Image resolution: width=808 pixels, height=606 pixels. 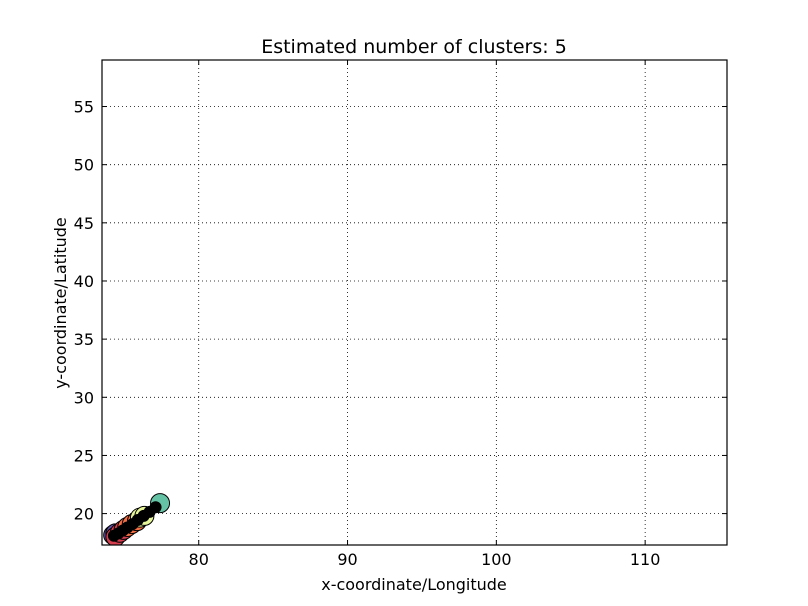 What do you see at coordinates (155, 507) in the screenshot?
I see `core-point` at bounding box center [155, 507].